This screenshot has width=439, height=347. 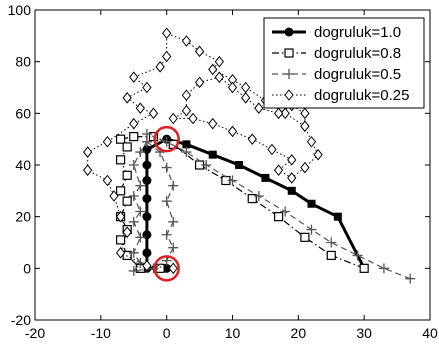 What do you see at coordinates (21, 320) in the screenshot?
I see `y-tick-label: -20` at bounding box center [21, 320].